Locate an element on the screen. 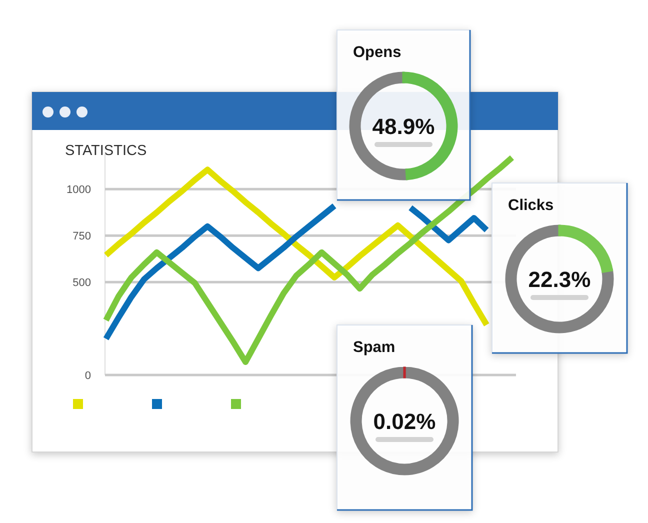 Image resolution: width=648 pixels, height=523 pixels. text: 22.3% is located at coordinates (559, 279).